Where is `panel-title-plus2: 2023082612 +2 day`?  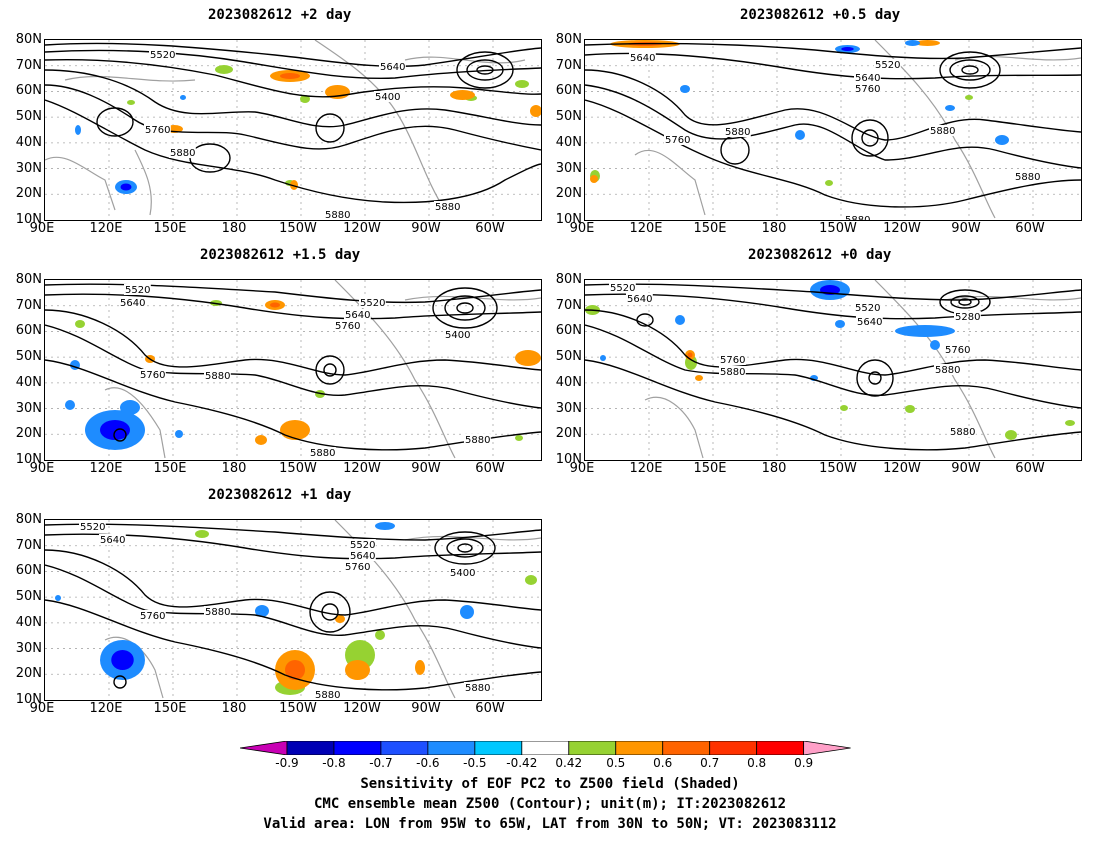 panel-title-plus2: 2023082612 +2 day is located at coordinates (280, 15).